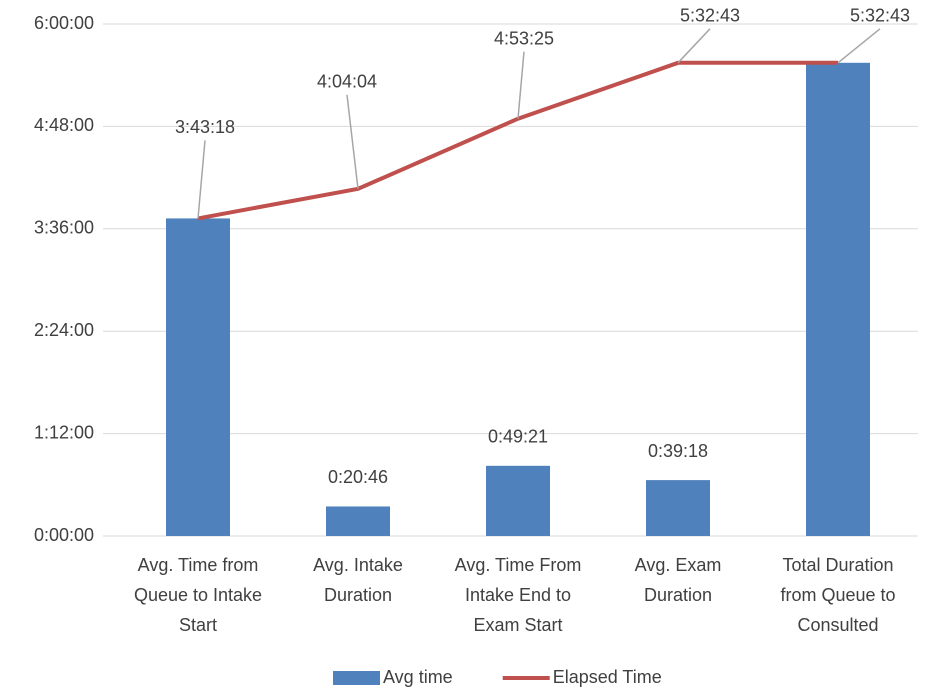 Image resolution: width=948 pixels, height=691 pixels. Describe the element at coordinates (64, 125) in the screenshot. I see `y-tick-label: 4:48:00` at that location.